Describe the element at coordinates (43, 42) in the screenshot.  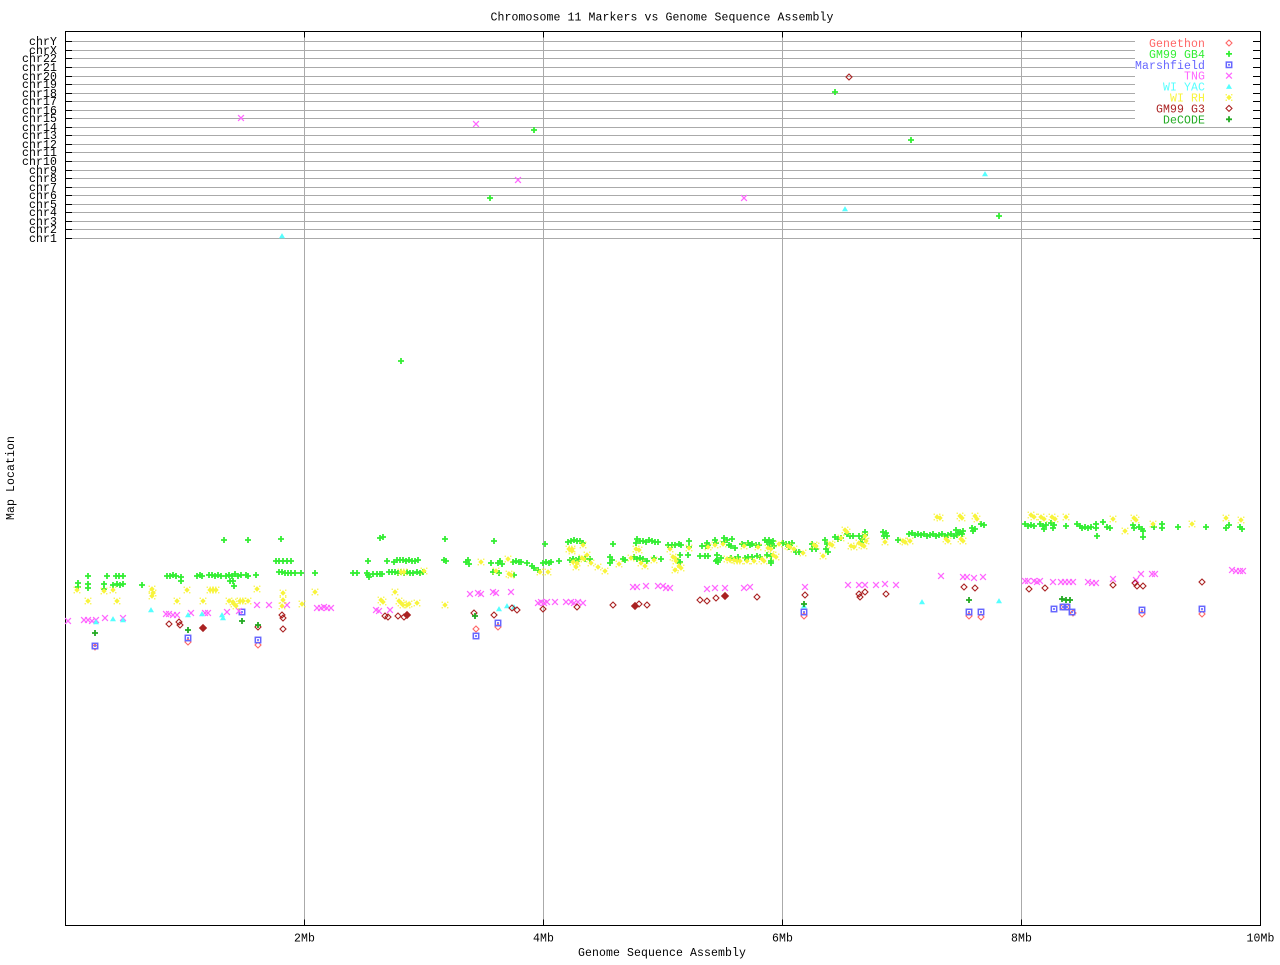
I see `svg-text: chrY` at that location.